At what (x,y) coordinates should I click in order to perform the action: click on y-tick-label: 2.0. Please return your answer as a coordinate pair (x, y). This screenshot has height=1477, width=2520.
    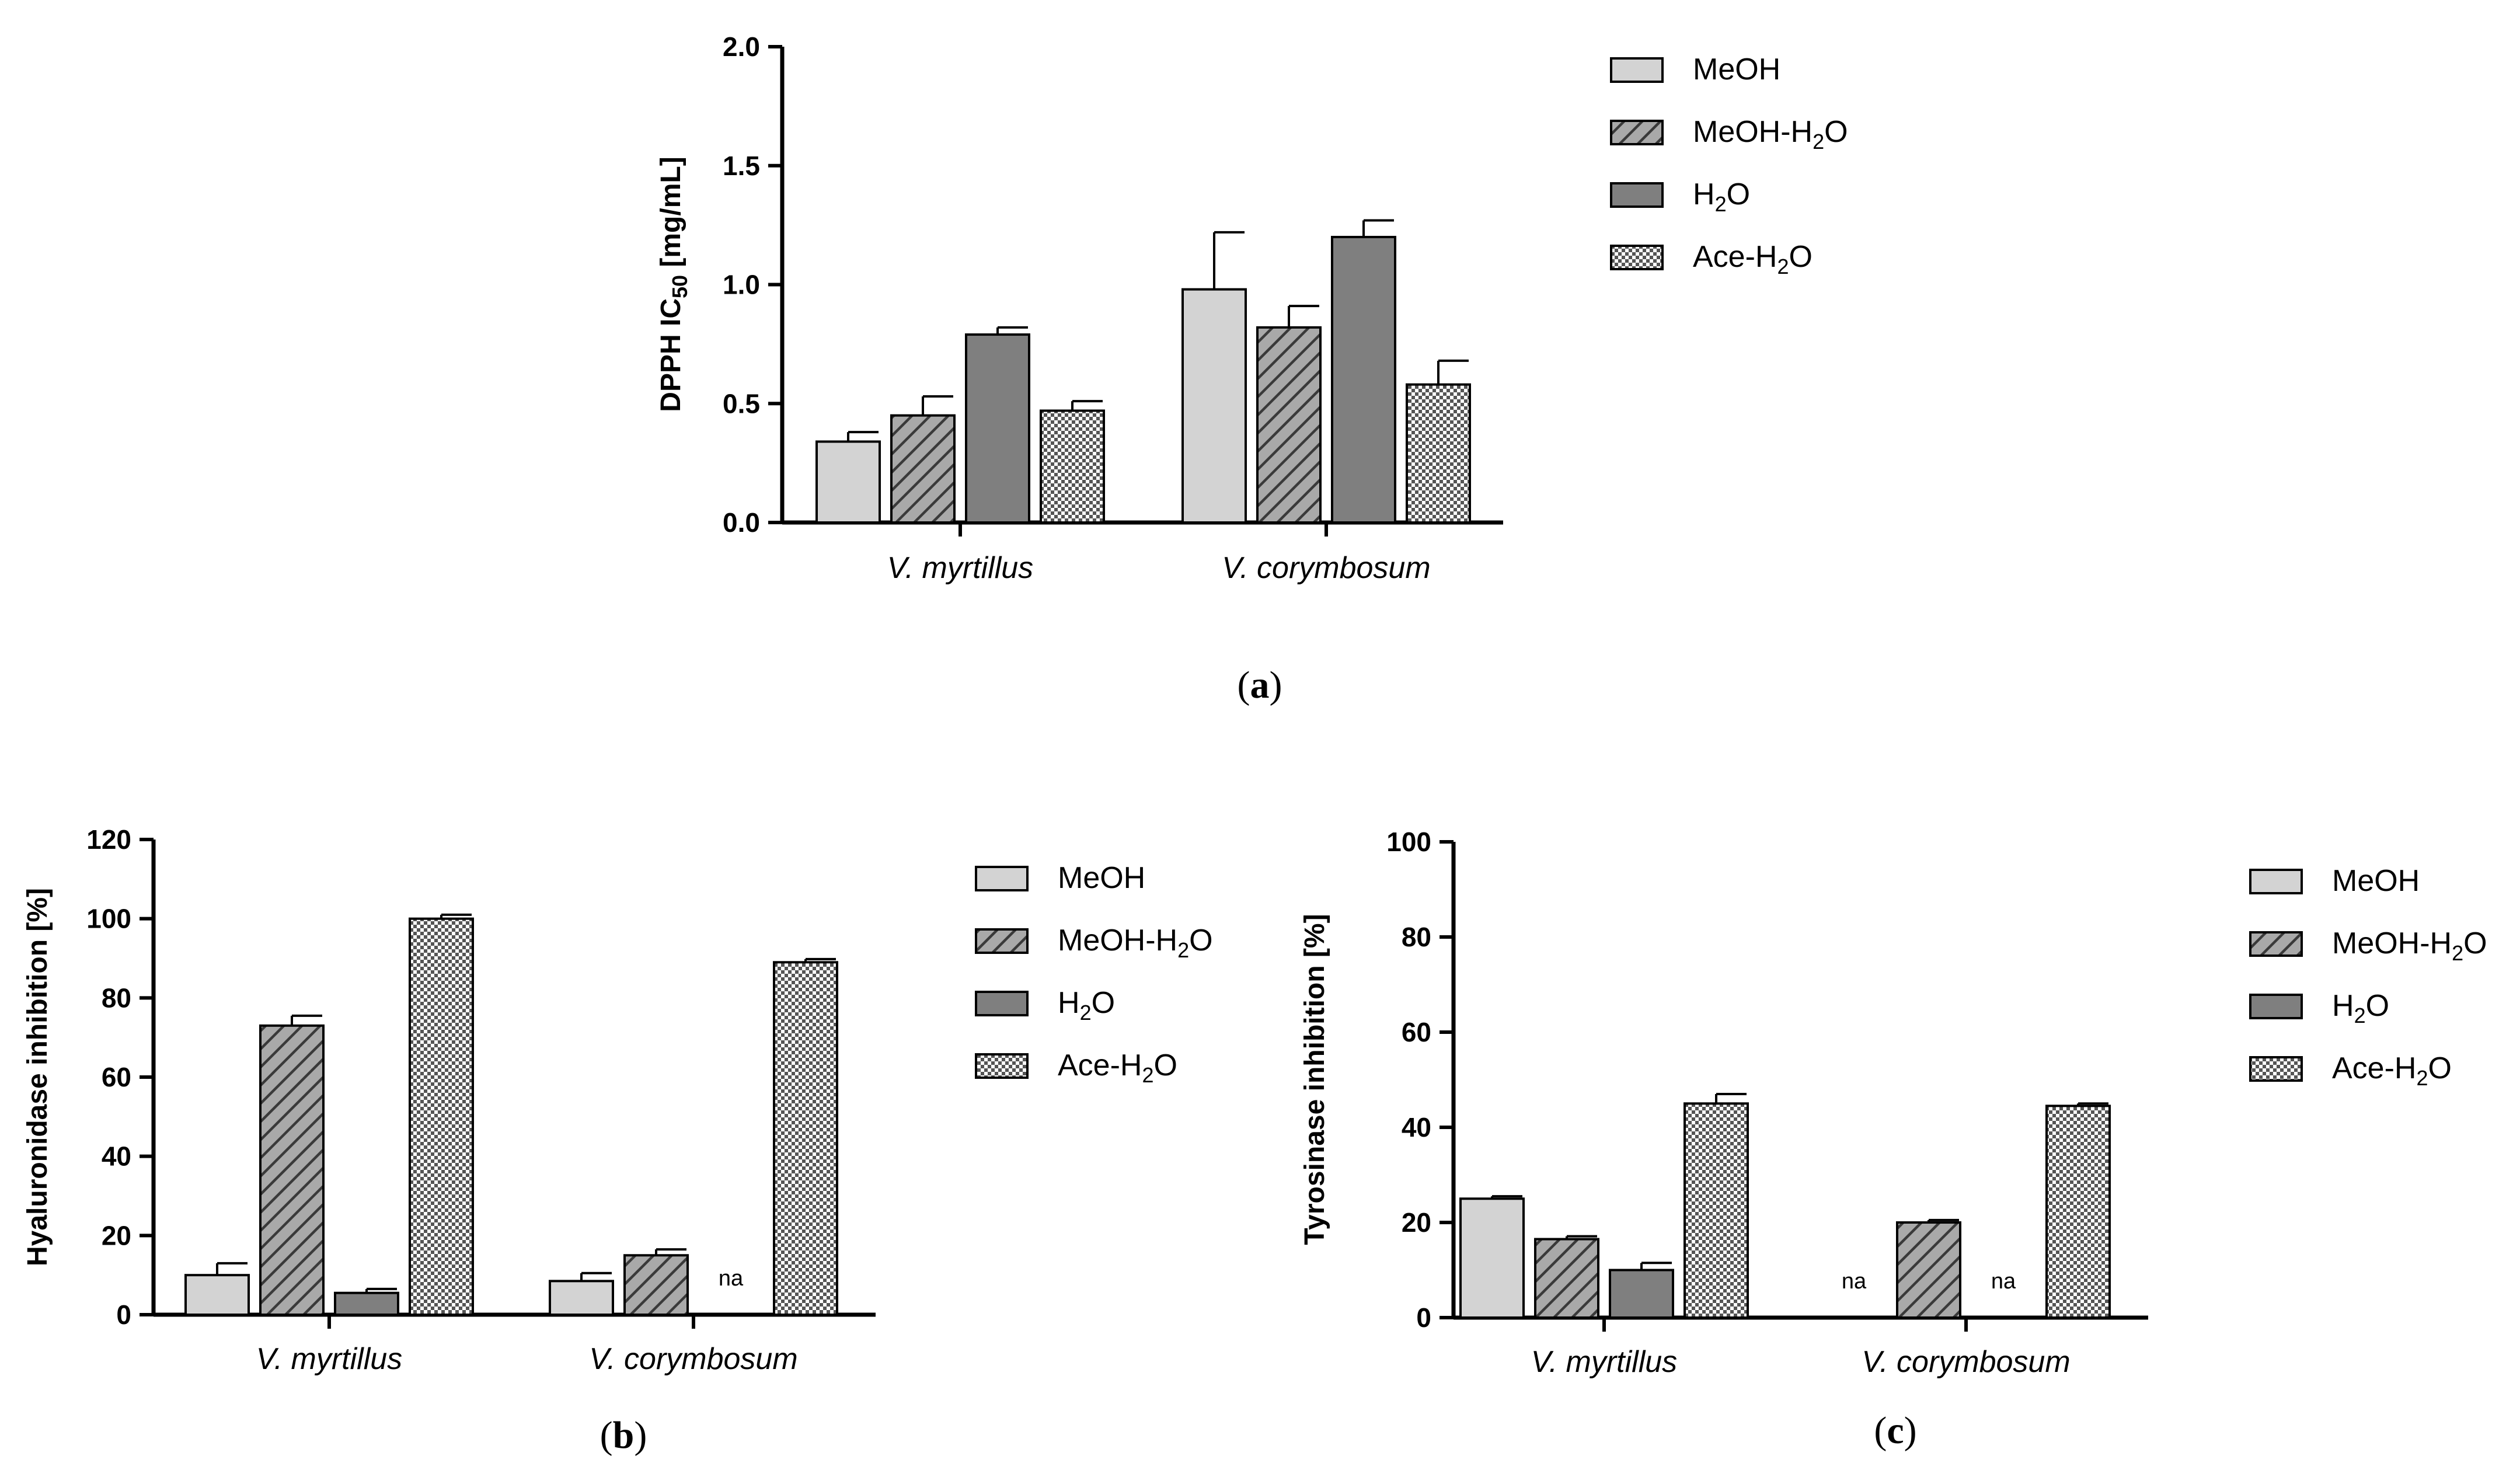
    Looking at the image, I should click on (741, 47).